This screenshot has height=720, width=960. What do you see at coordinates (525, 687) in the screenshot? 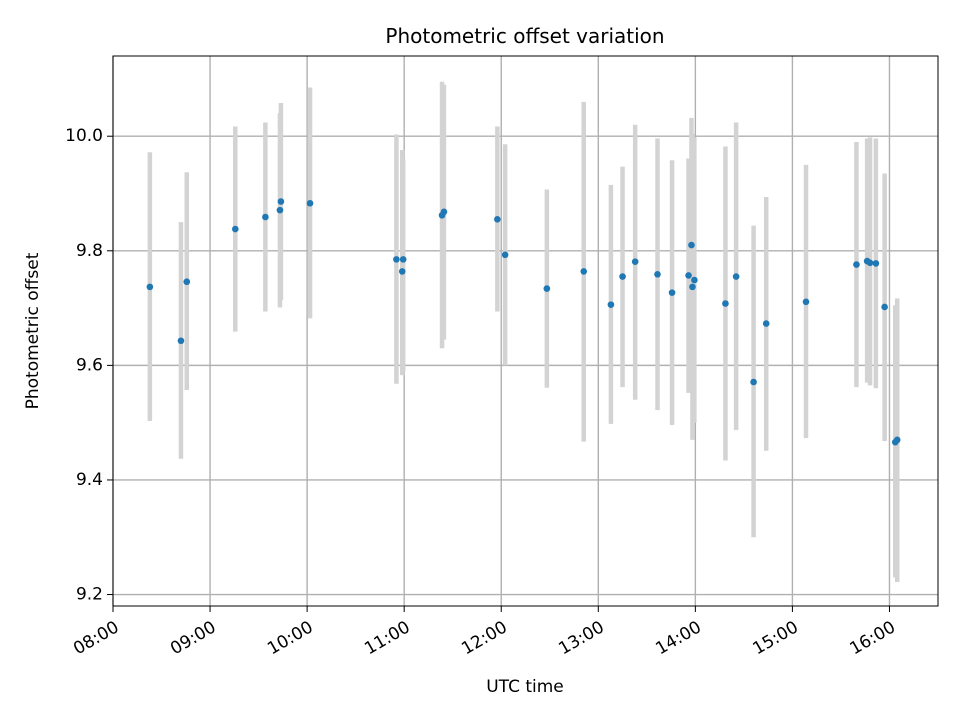
I see `x-axis-label: UTC time` at bounding box center [525, 687].